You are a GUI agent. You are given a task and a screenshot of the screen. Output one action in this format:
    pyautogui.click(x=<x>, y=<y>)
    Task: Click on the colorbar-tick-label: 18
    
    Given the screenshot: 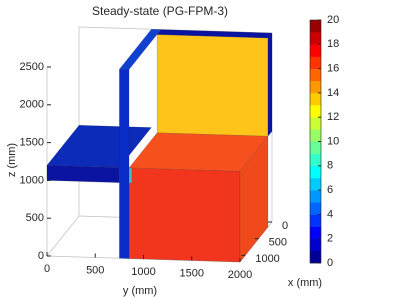 What is the action you would take?
    pyautogui.click(x=333, y=44)
    